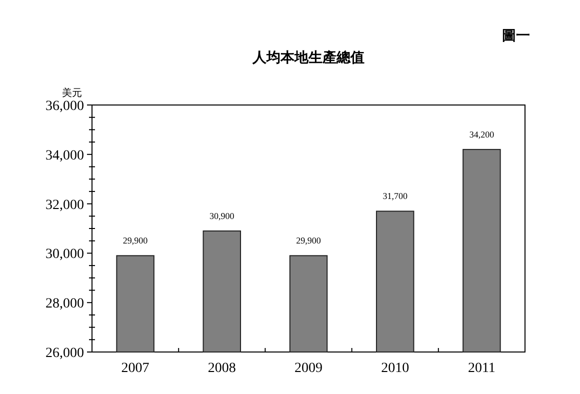  What do you see at coordinates (65, 304) in the screenshot?
I see `y-tick-label: 28,000` at bounding box center [65, 304].